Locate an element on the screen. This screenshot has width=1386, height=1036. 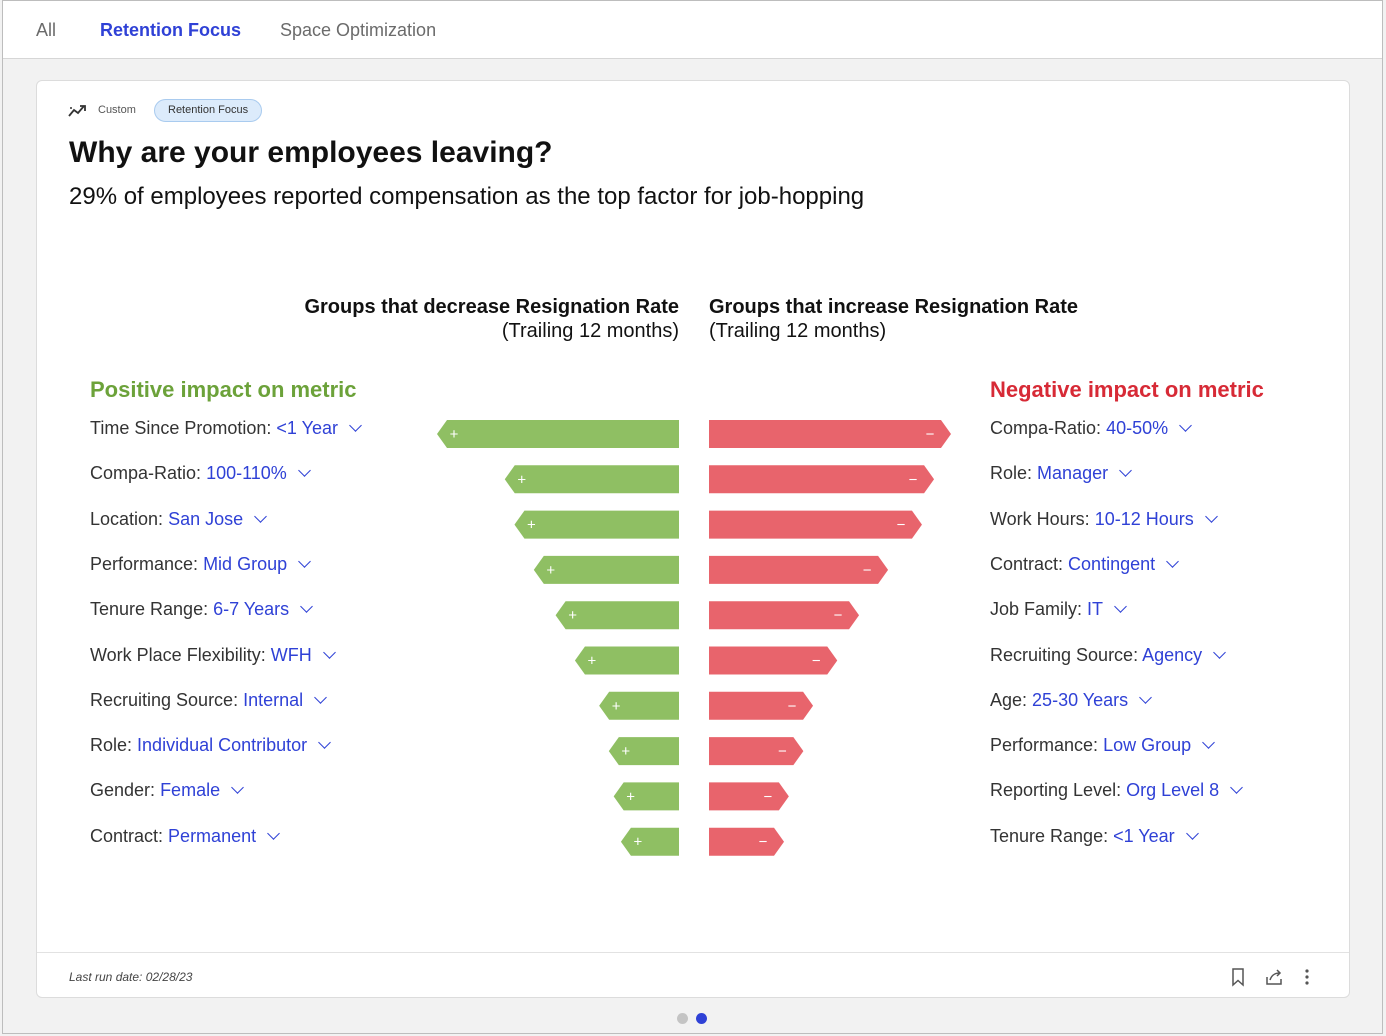
negative-bar-6: − is located at coordinates (773, 660).